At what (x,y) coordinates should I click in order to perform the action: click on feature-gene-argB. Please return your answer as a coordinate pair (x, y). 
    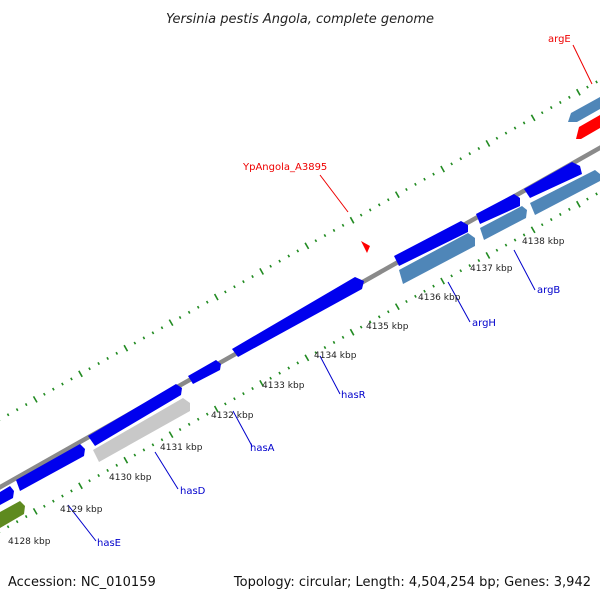
    Looking at the image, I should click on (503, 223).